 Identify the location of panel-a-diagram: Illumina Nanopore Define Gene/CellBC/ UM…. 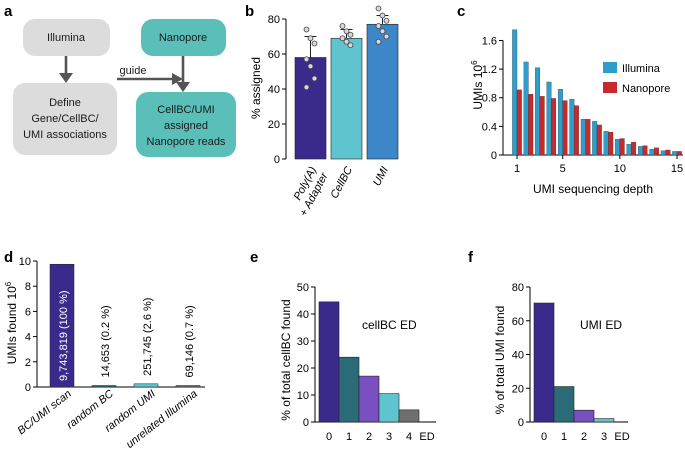
(124, 88).